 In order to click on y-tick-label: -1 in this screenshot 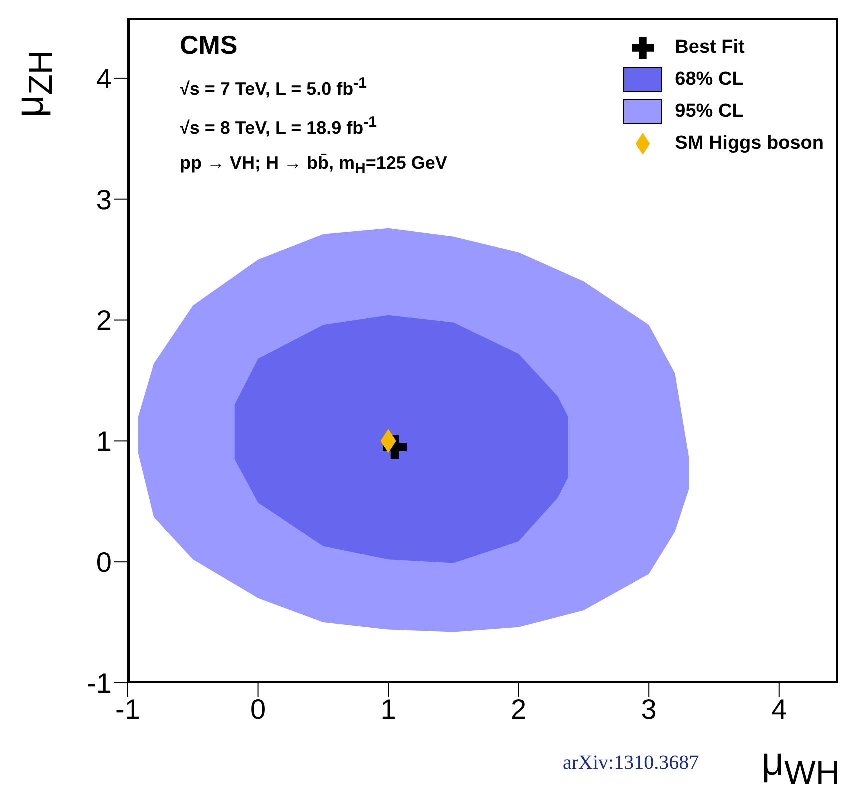, I will do `click(99, 683)`.